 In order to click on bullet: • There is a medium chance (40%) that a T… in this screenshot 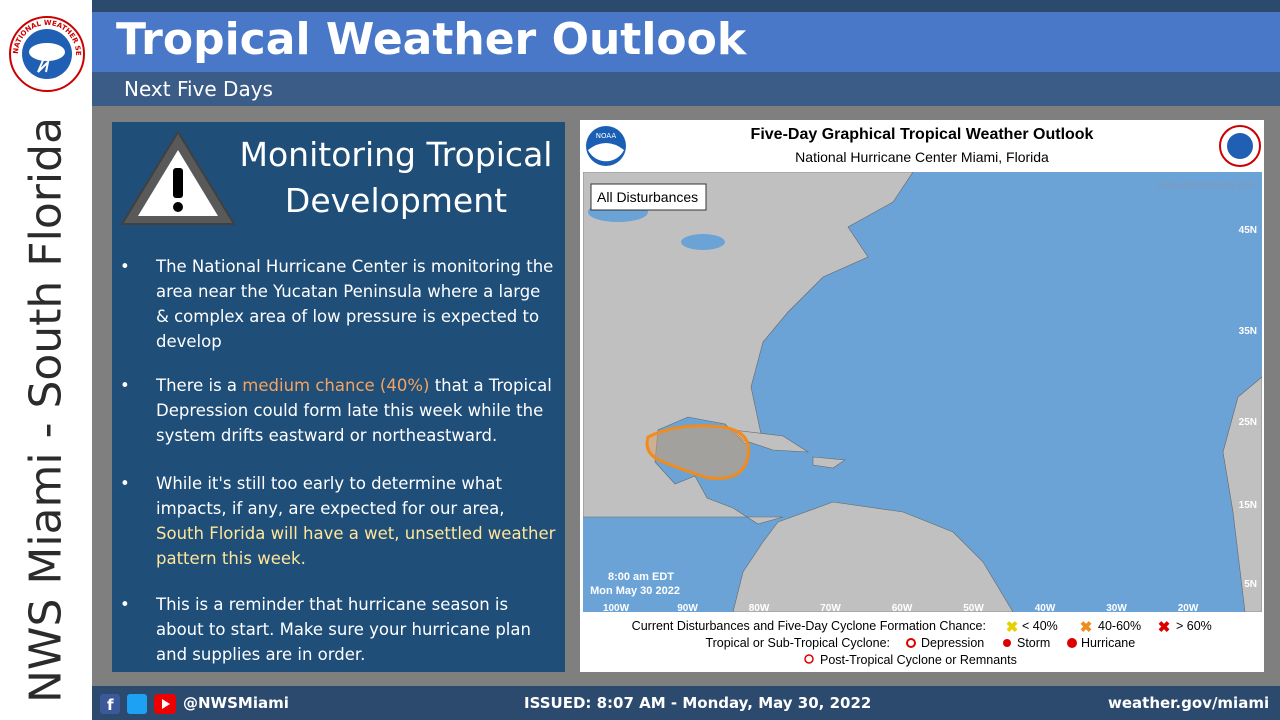, I will do `click(336, 410)`.